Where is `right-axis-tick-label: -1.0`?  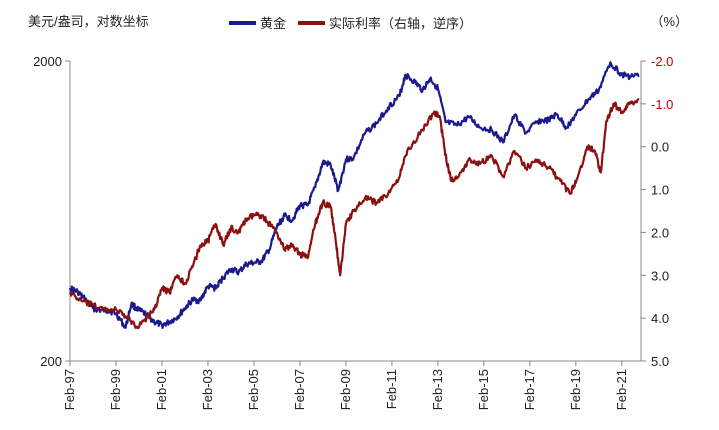
right-axis-tick-label: -1.0 is located at coordinates (662, 104).